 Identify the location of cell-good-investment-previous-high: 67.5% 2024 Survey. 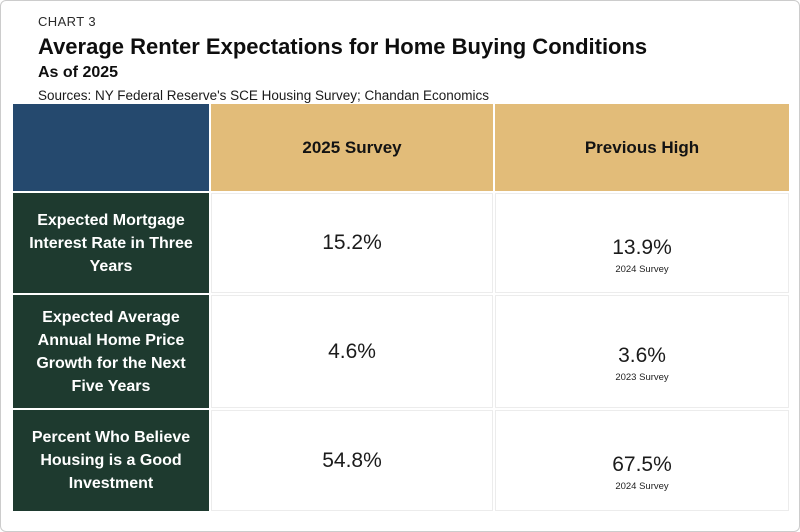
(642, 460).